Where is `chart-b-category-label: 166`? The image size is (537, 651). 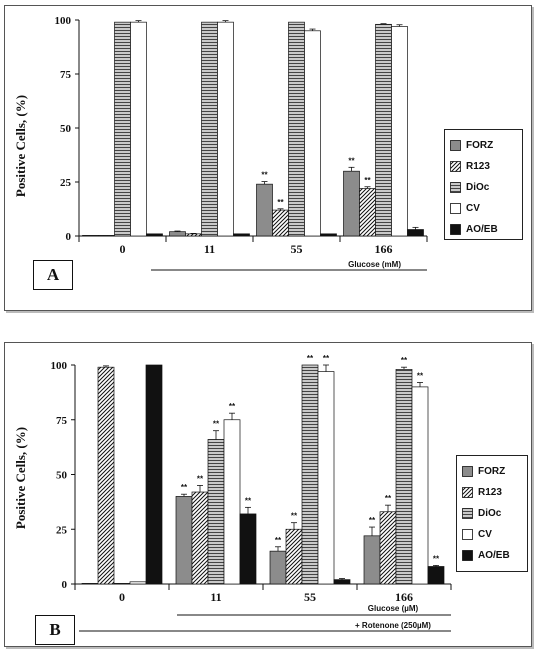
chart-b-category-label: 166 is located at coordinates (404, 597).